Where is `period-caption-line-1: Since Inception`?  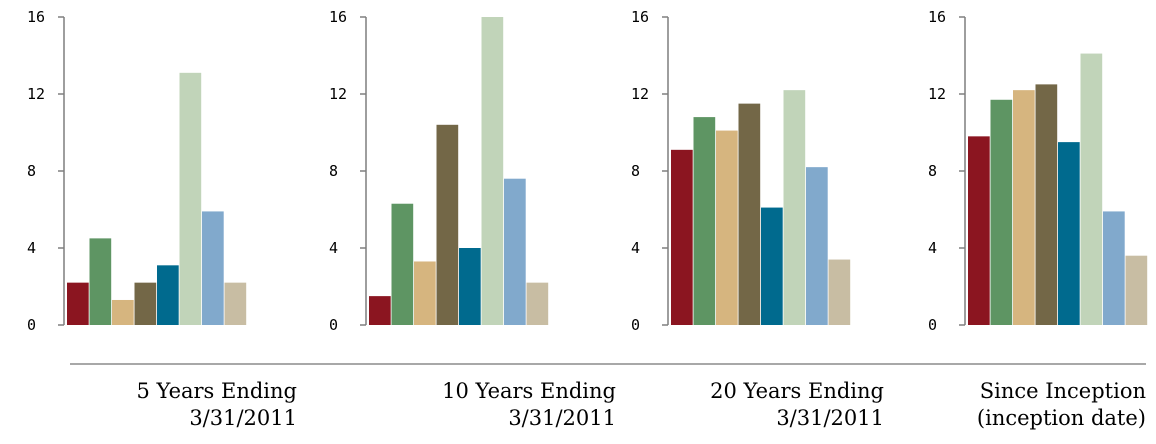 period-caption-line-1: Since Inception is located at coordinates (1063, 391).